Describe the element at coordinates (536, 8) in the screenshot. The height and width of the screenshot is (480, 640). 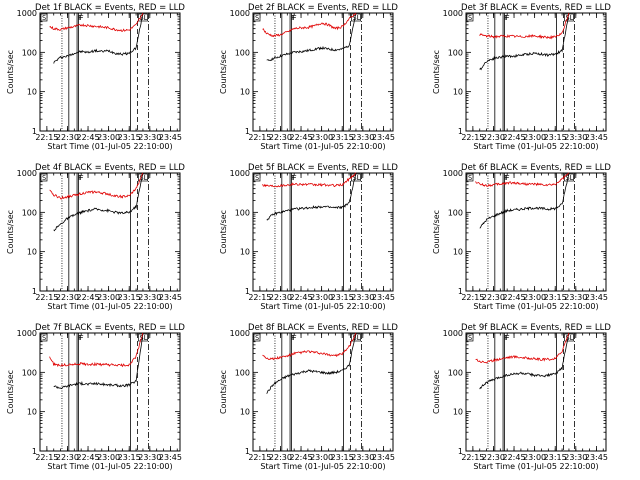
I see `panel-title: Det 3f BLACK = Events, RED = LLD` at that location.